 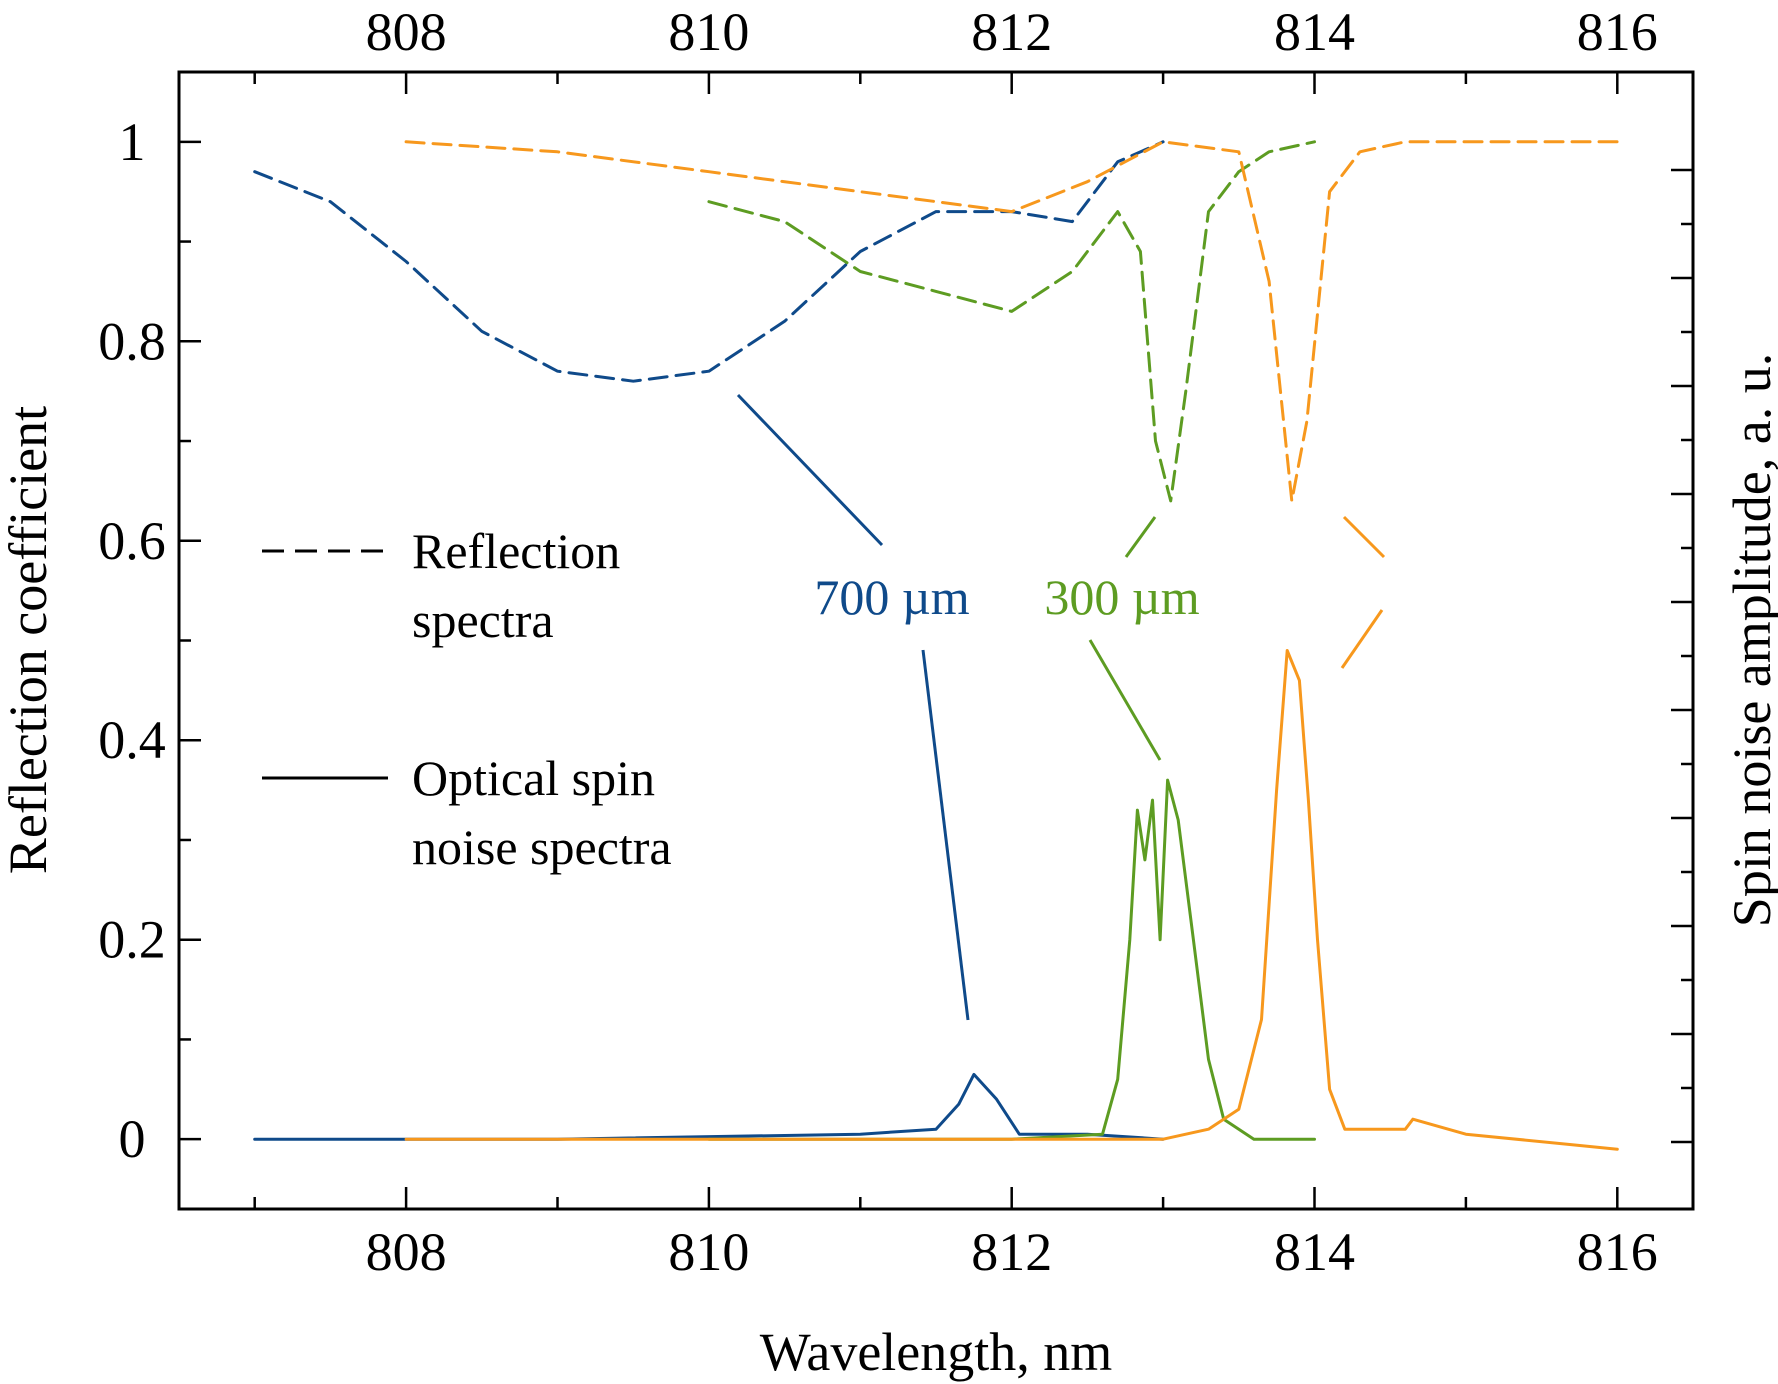 What do you see at coordinates (1617, 32) in the screenshot?
I see `x-tick-label-top: 816` at bounding box center [1617, 32].